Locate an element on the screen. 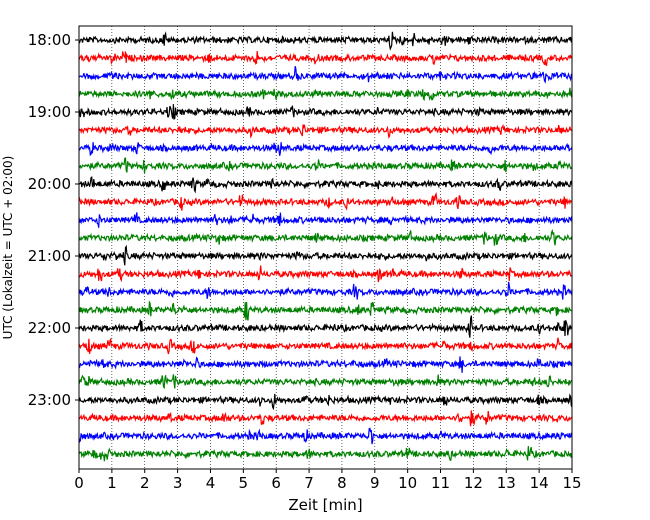  y-tick-label: 18:00 is located at coordinates (49, 40).